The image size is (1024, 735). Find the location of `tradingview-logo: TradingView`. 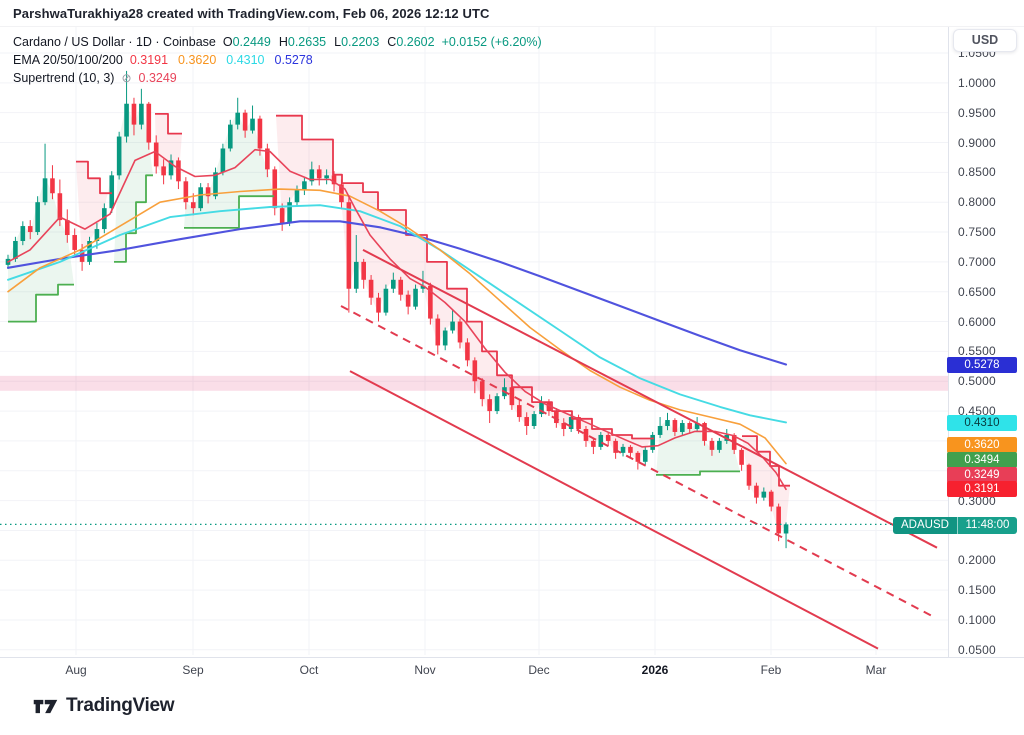

tradingview-logo: TradingView is located at coordinates (104, 706).